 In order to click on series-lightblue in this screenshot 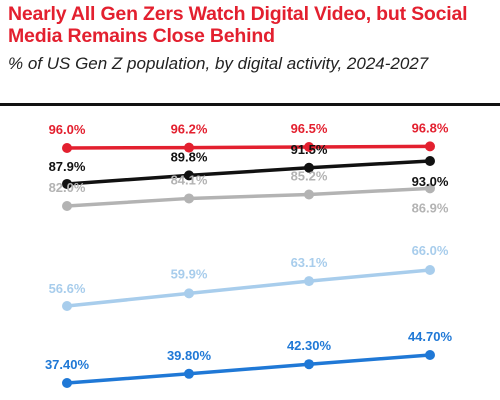, I will do `click(248, 288)`.